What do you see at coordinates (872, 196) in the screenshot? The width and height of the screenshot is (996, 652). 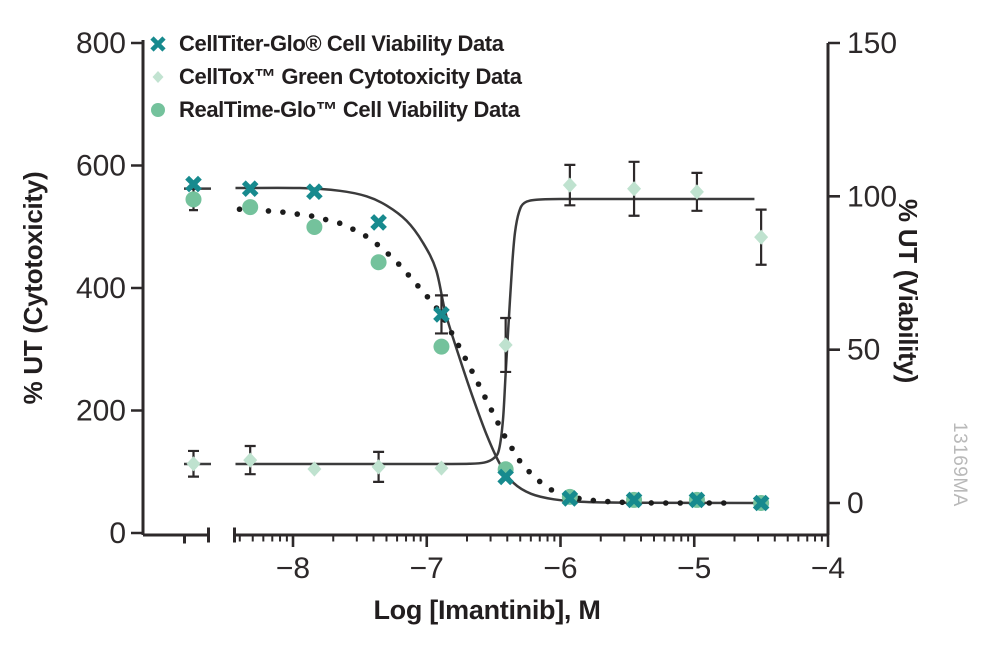 I see `y-right-tick-label: 100` at bounding box center [872, 196].